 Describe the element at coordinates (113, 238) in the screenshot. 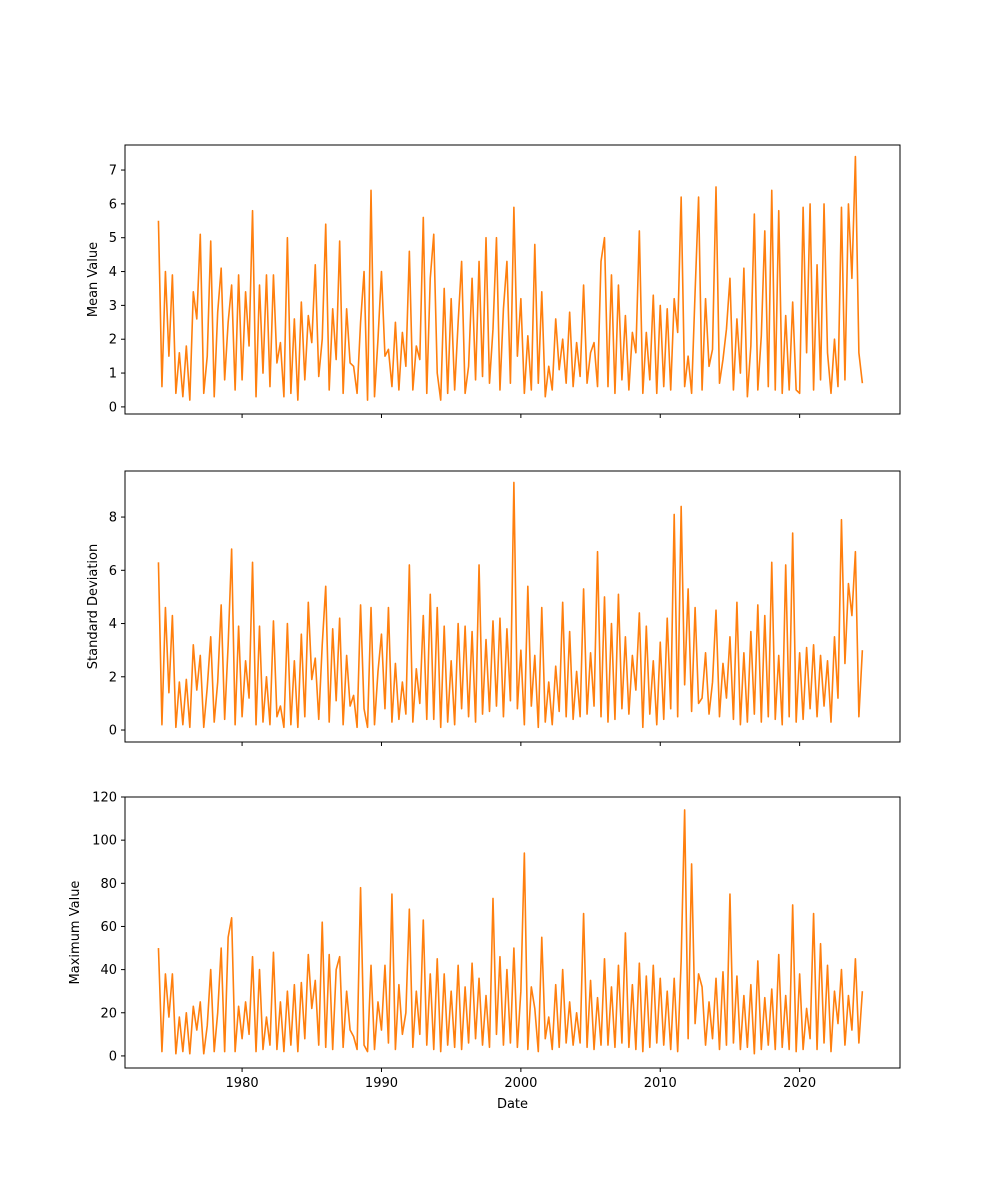

I see `y-tick-label: 5` at that location.